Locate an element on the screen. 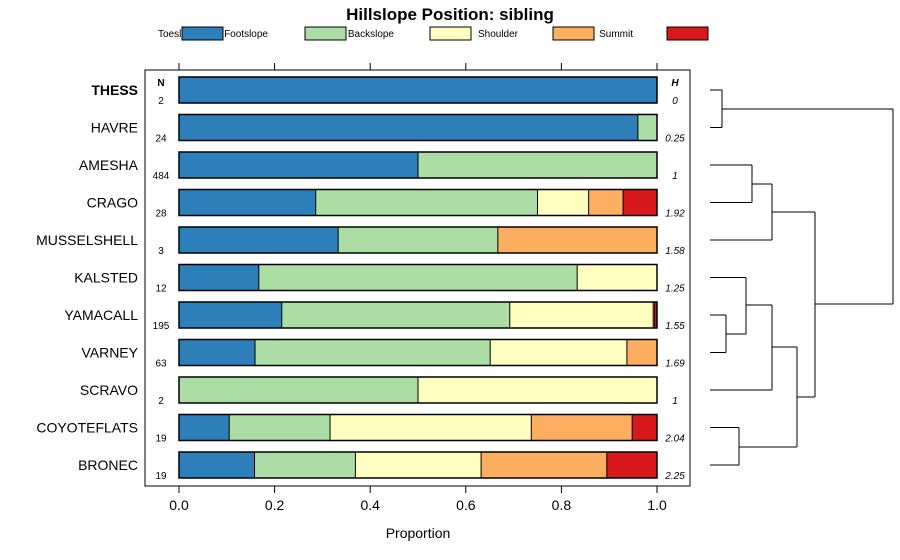 The width and height of the screenshot is (900, 560). bar-outline-musselshell is located at coordinates (418, 240).